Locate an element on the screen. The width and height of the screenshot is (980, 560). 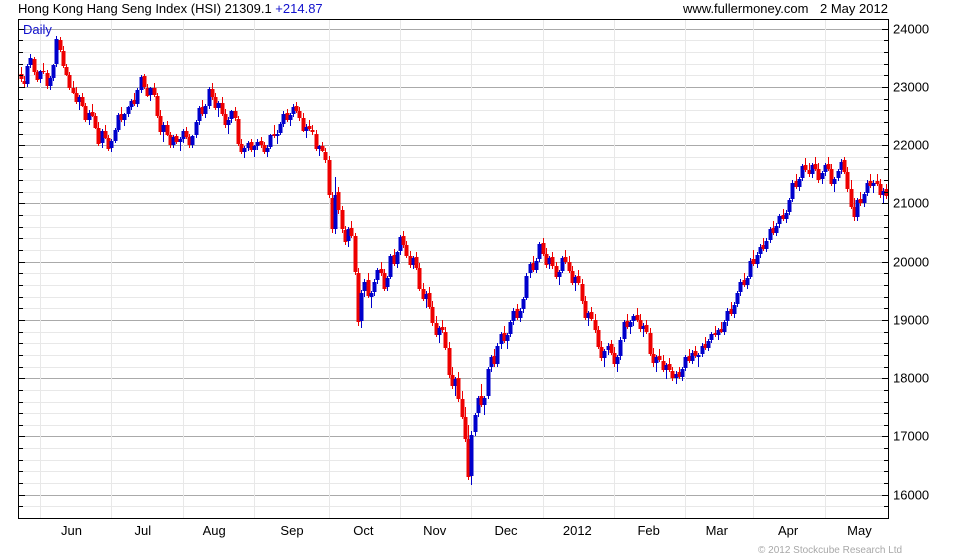
y-axis-tick-label: 18000 is located at coordinates (911, 378).